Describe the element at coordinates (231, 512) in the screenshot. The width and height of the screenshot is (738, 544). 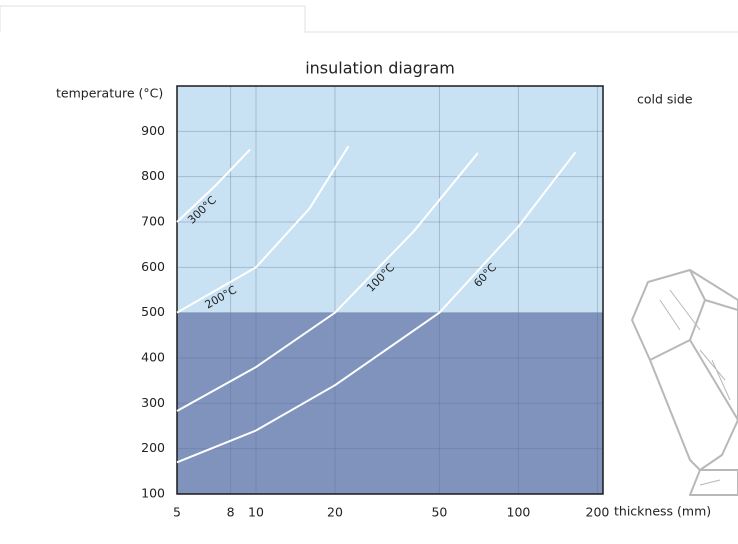
I see `x-tick-label: 8` at that location.